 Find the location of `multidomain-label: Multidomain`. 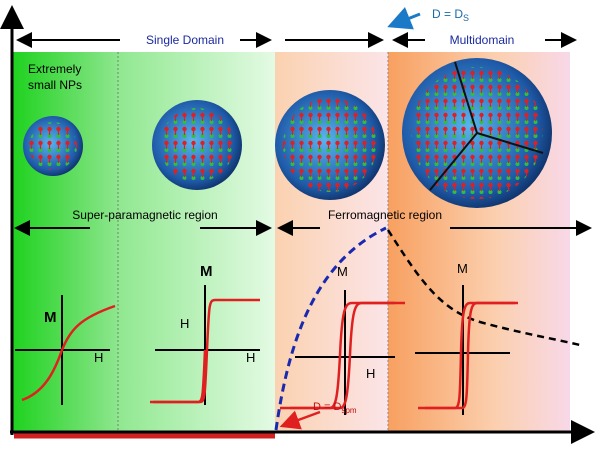

multidomain-label: Multidomain is located at coordinates (482, 40).